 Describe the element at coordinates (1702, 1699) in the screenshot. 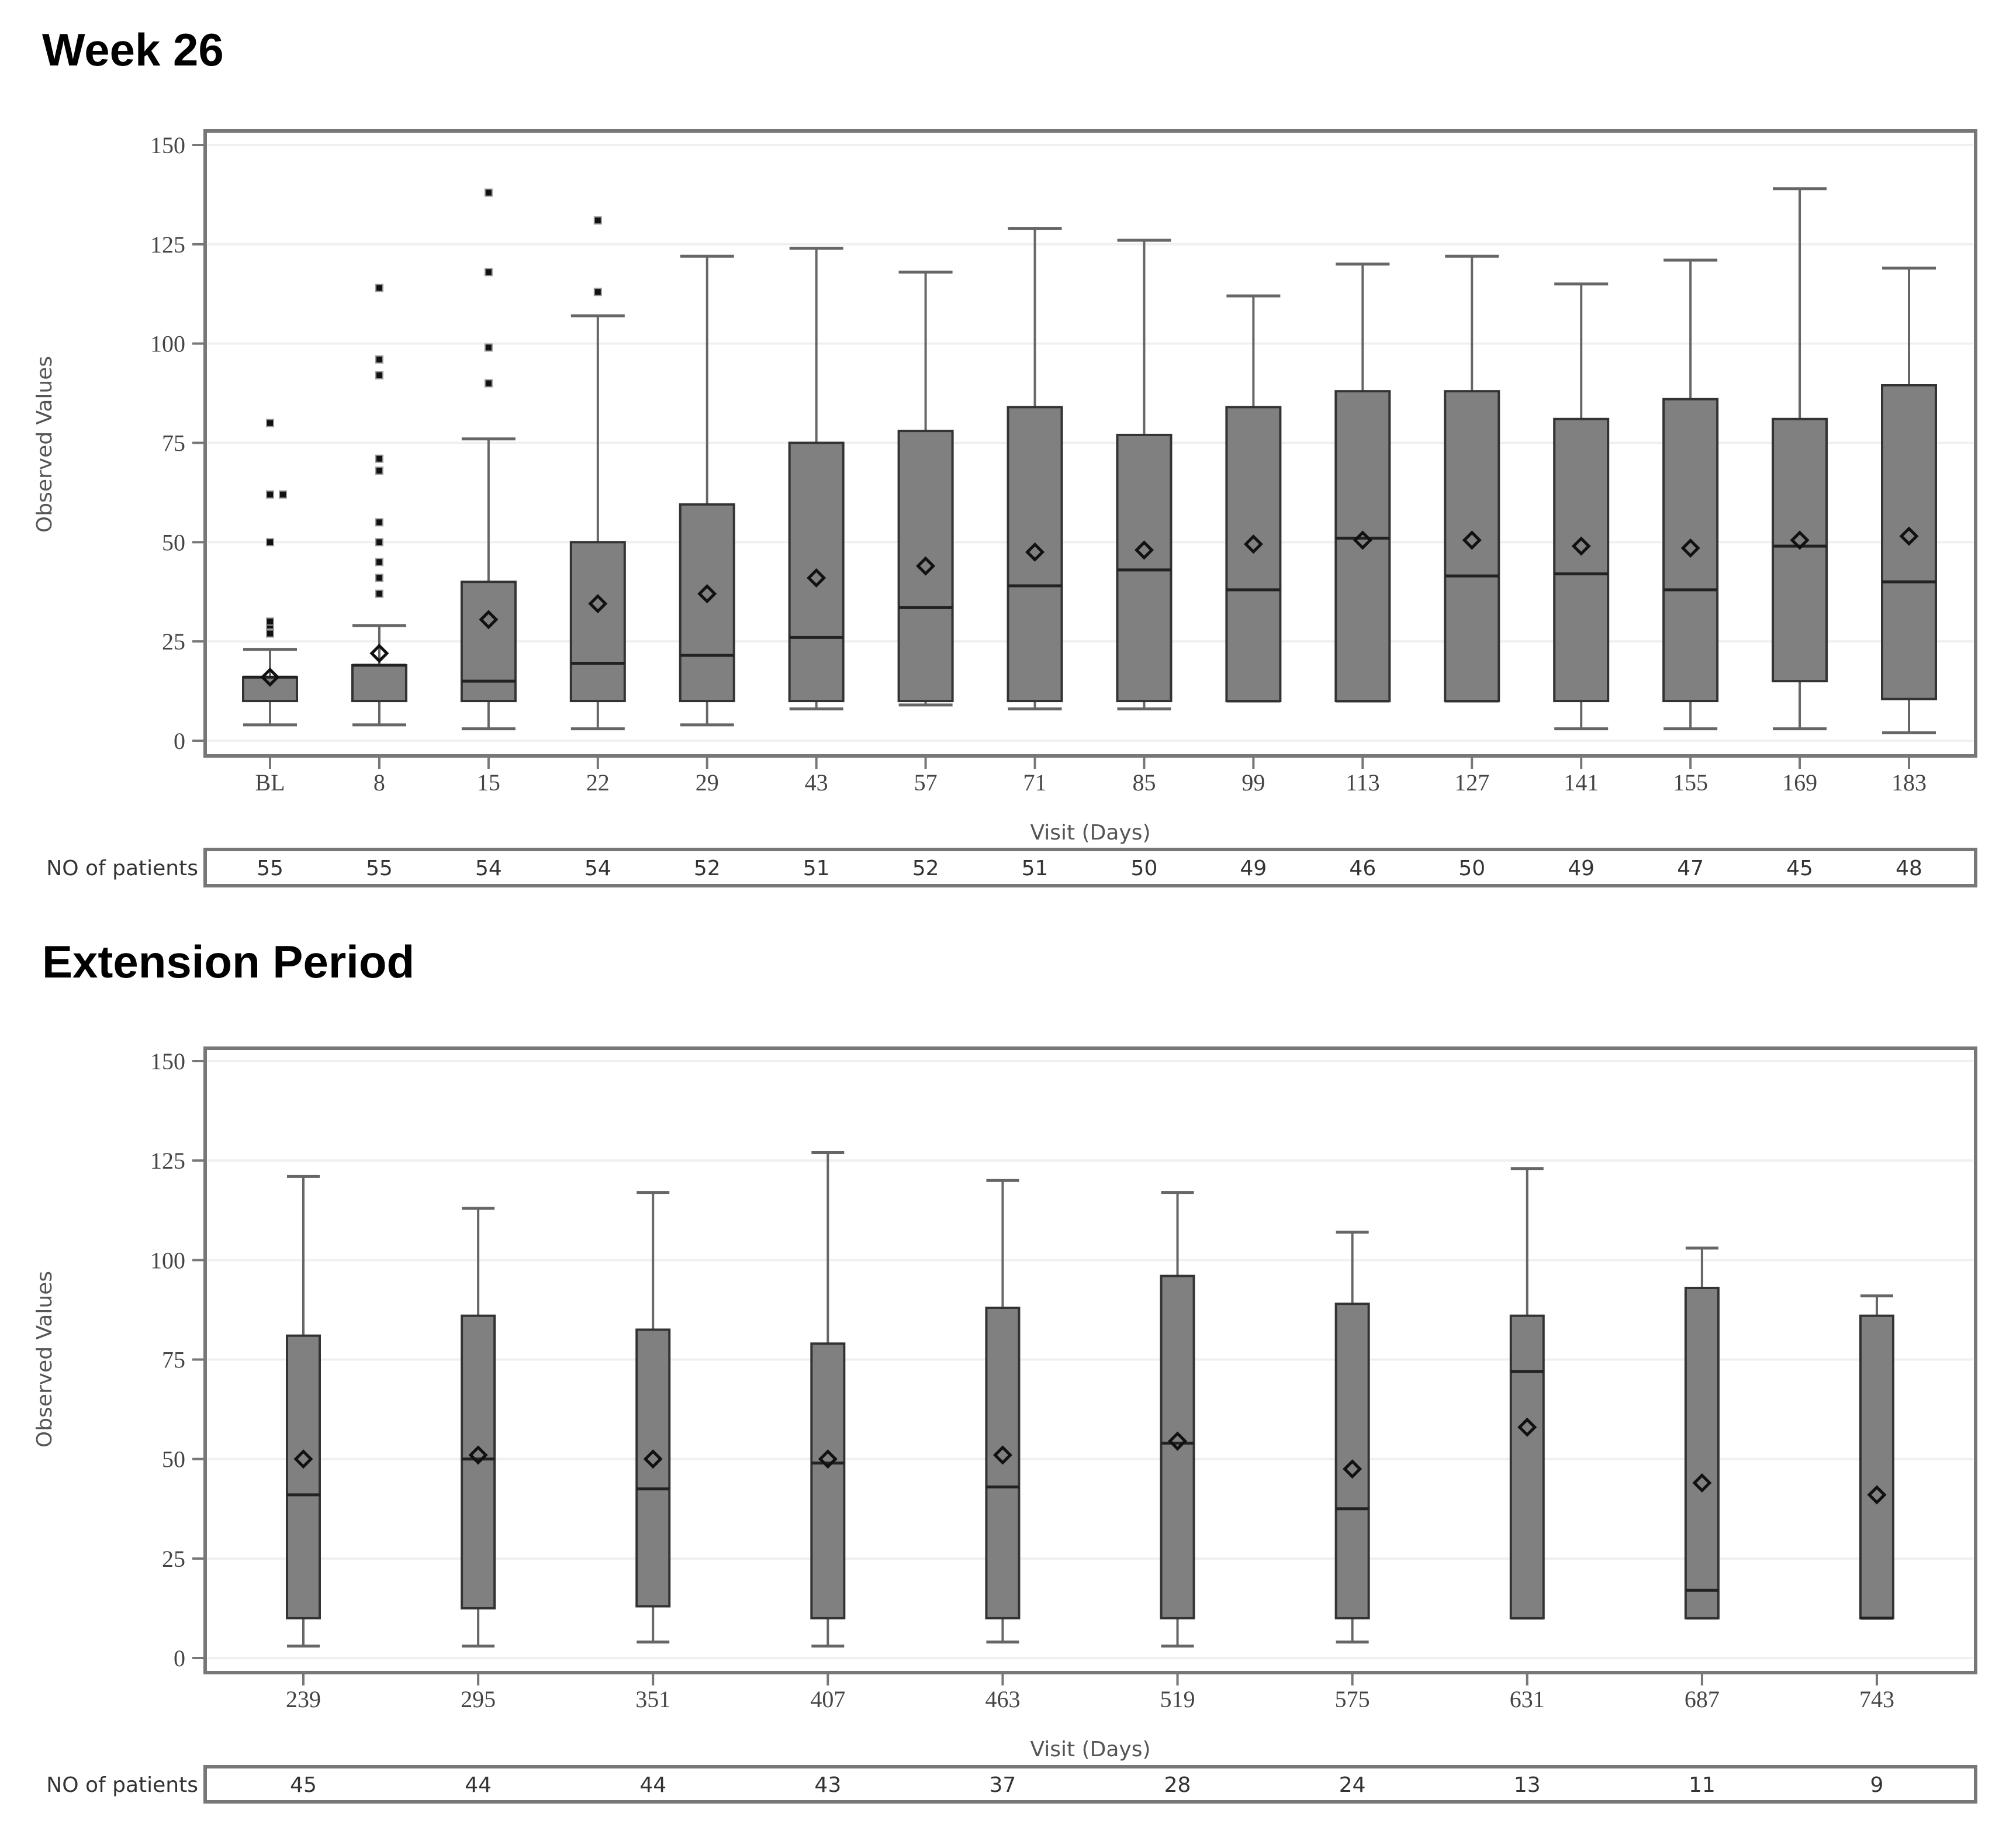

I see `x-tick-label: 687` at that location.